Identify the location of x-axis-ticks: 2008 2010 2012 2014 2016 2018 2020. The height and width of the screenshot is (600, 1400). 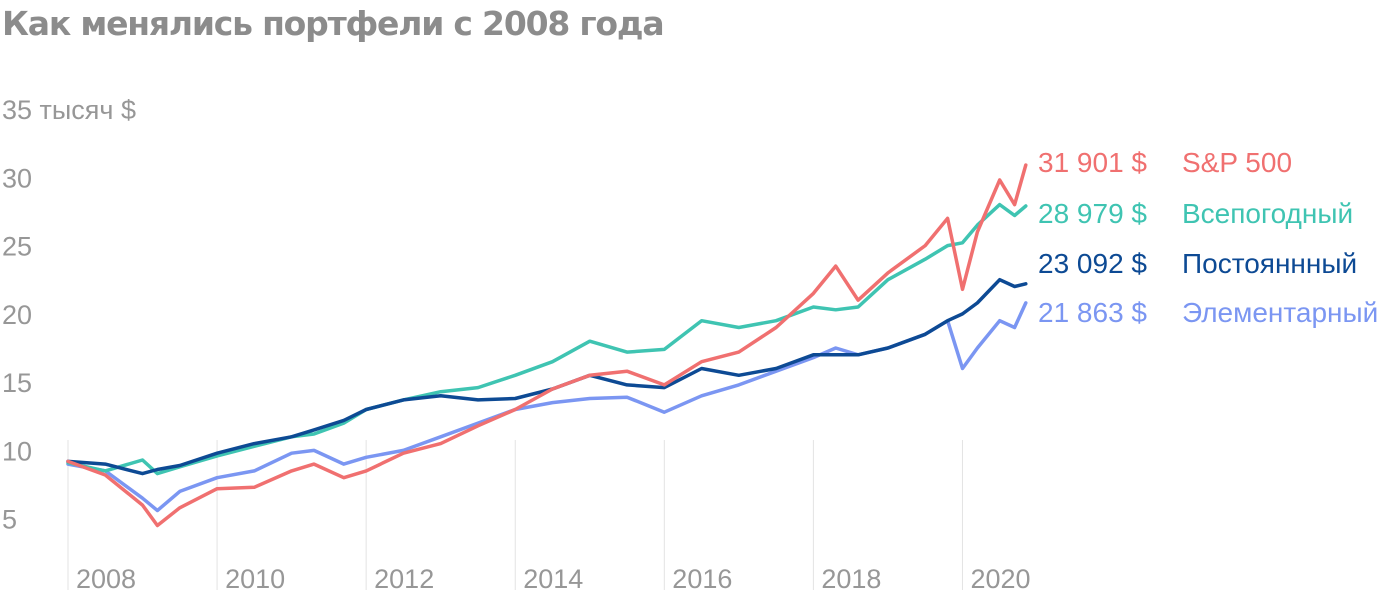
(553, 579).